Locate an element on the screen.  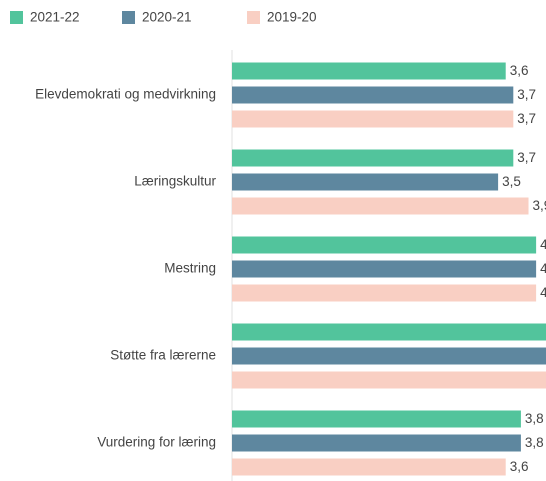
legend-label: 2019-20 is located at coordinates (292, 17).